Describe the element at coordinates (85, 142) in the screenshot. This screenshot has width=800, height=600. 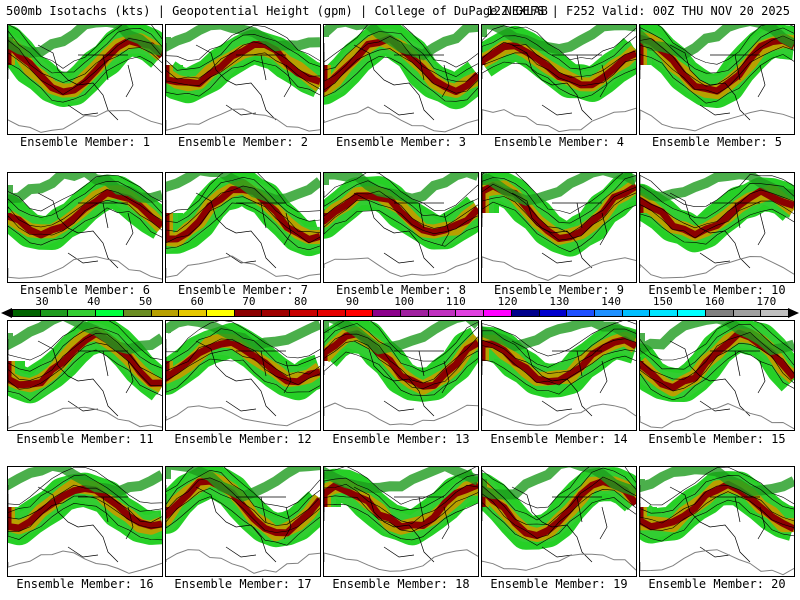
I see `ensemble-member-label: Ensemble Member: 1` at that location.